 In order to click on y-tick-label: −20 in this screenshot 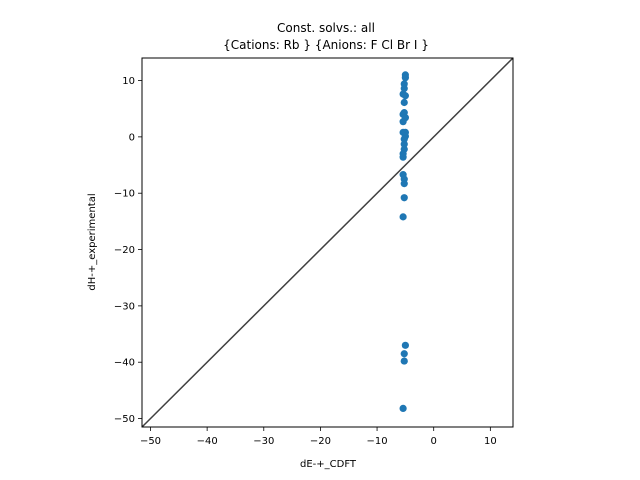, I will do `click(124, 250)`.